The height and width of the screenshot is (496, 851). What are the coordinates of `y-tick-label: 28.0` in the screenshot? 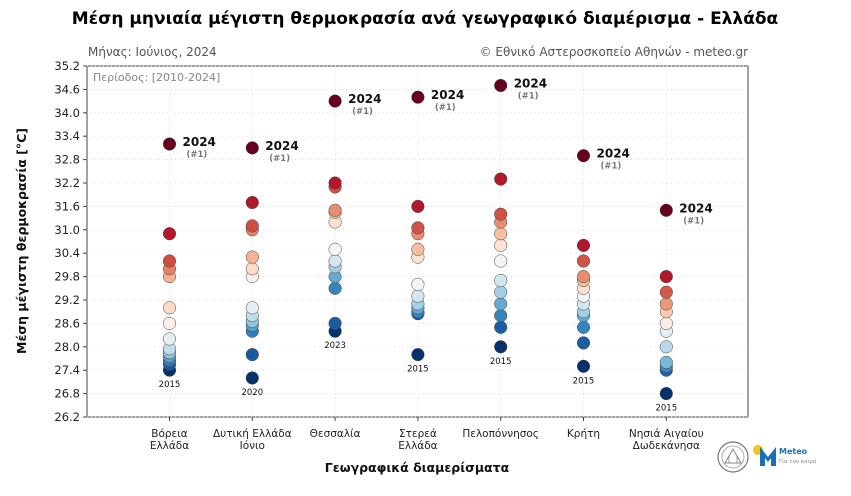 It's located at (67, 347).